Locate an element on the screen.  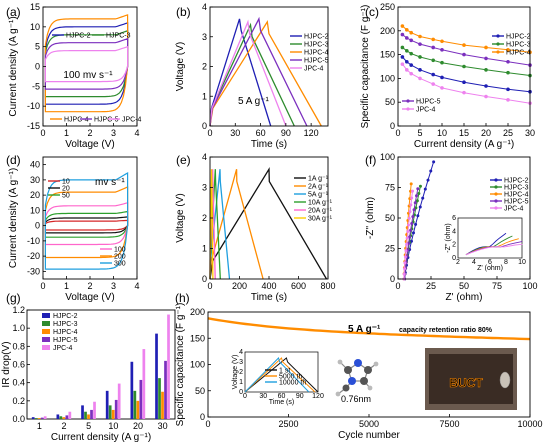
current-density-annotation: 5 A g⁻¹ is located at coordinates (254, 101).